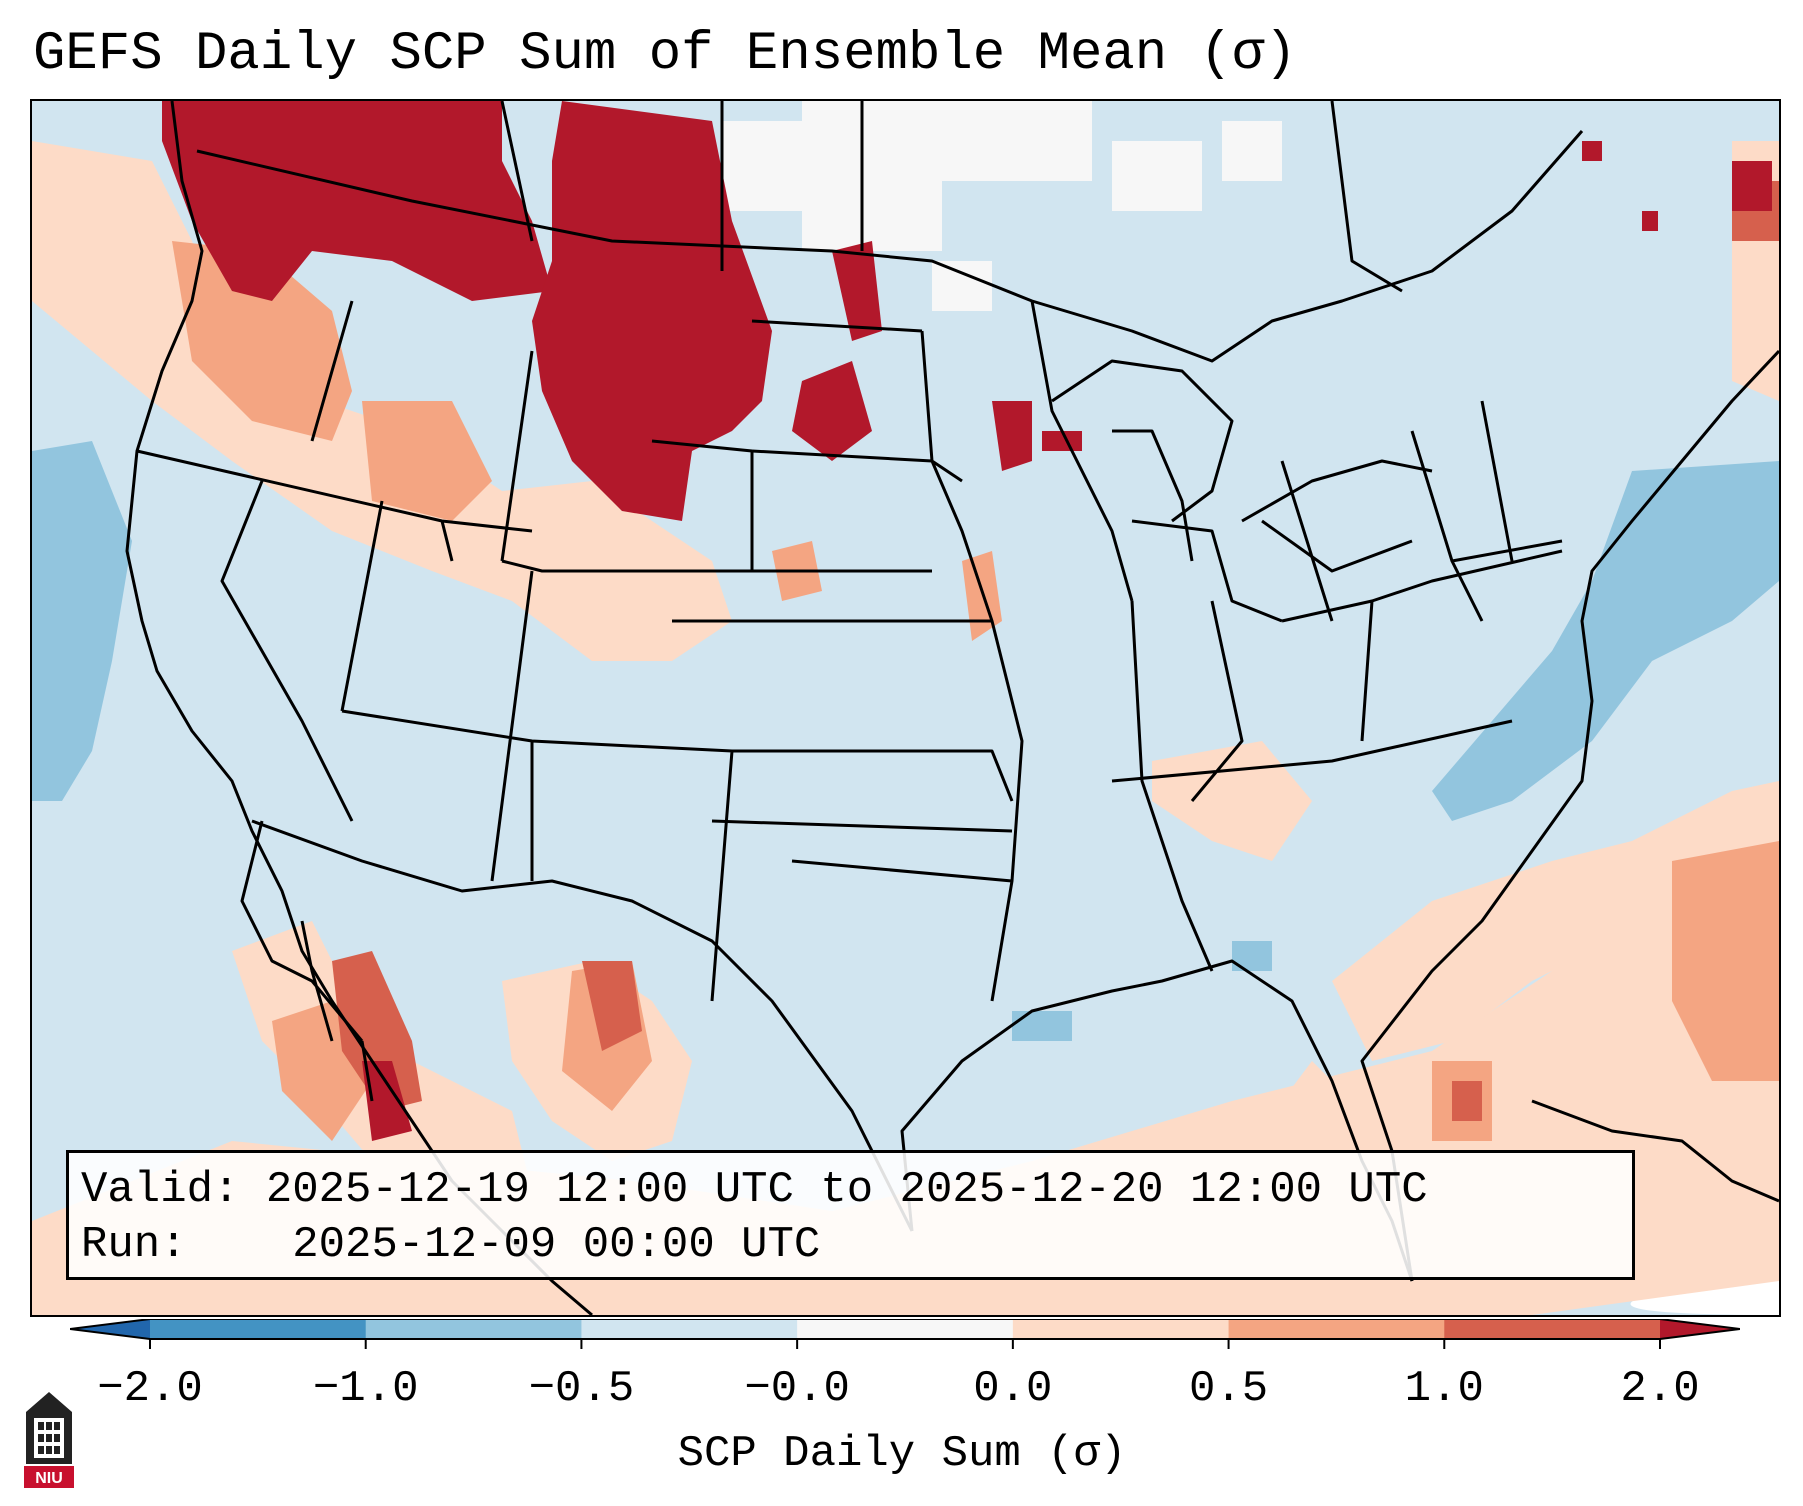 This screenshot has width=1803, height=1506. Describe the element at coordinates (49, 1440) in the screenshot. I see `niu-tower-logo-icon: NIU` at that location.